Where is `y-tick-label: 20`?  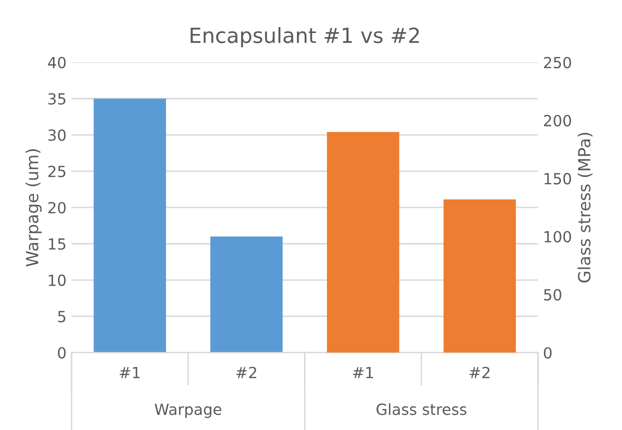 y-tick-label: 20 is located at coordinates (57, 208).